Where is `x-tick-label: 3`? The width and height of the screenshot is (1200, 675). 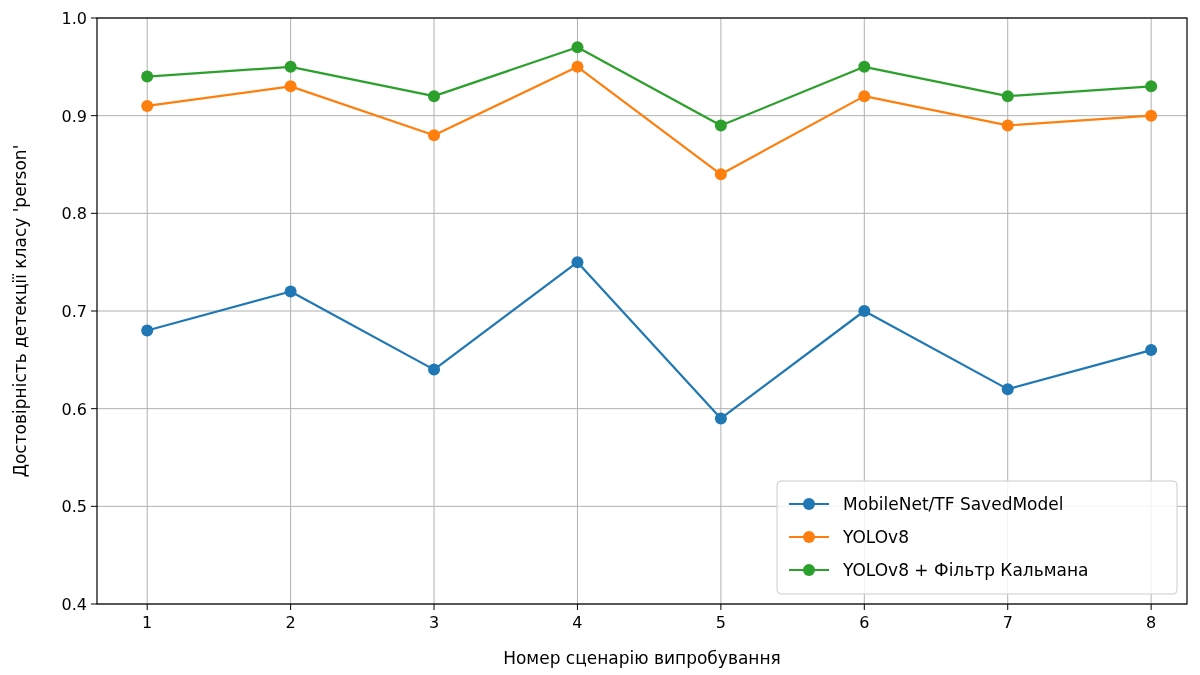 x-tick-label: 3 is located at coordinates (434, 622).